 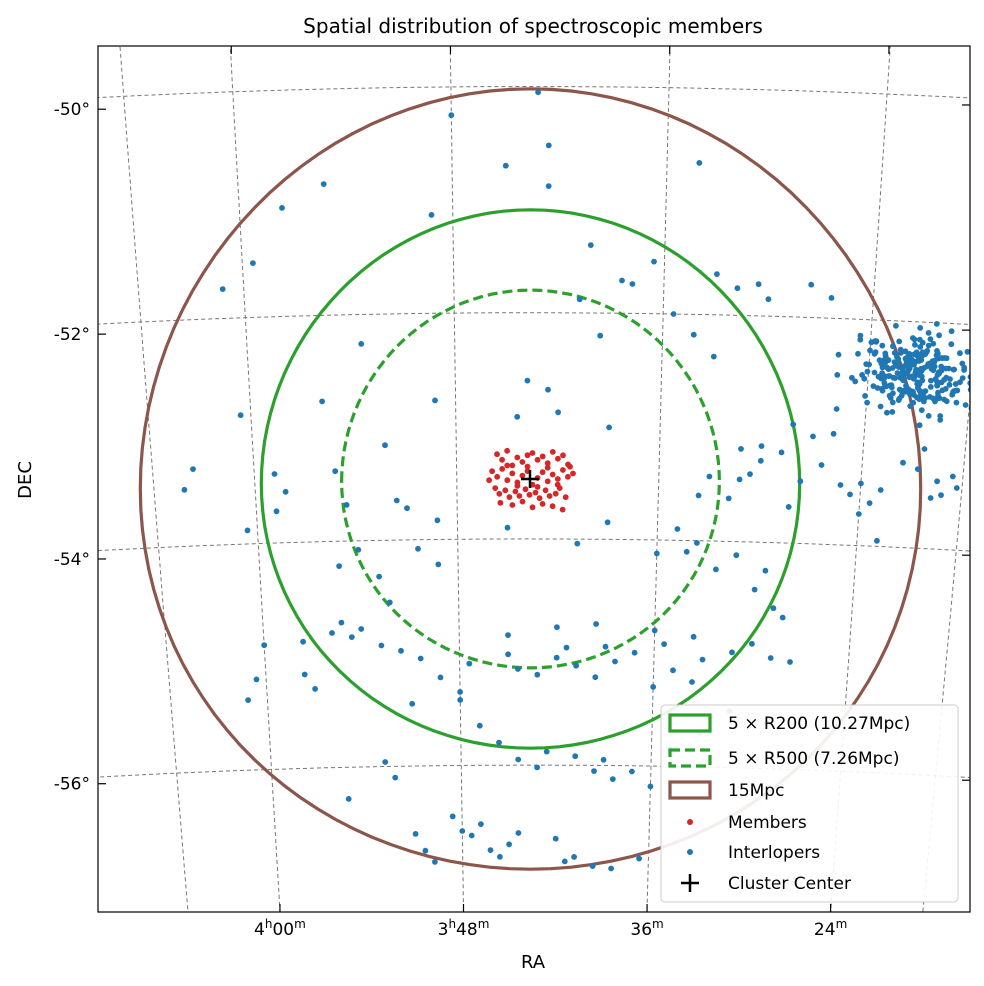 What do you see at coordinates (534, 319) in the screenshot?
I see `grid-line-dec` at bounding box center [534, 319].